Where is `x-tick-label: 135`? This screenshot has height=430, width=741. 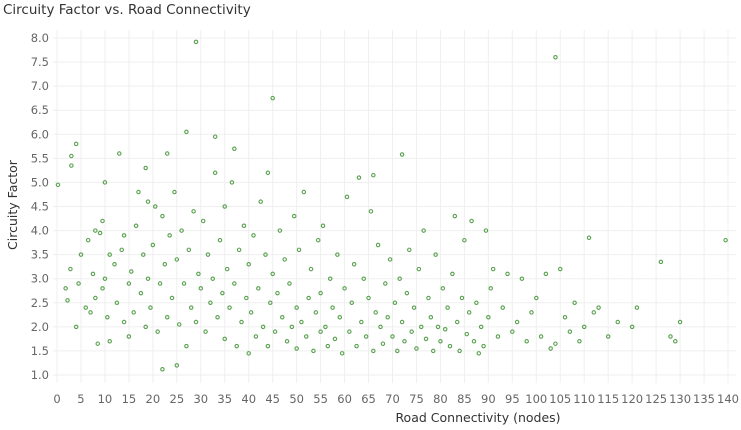
x-tick-label: 135 is located at coordinates (704, 399).